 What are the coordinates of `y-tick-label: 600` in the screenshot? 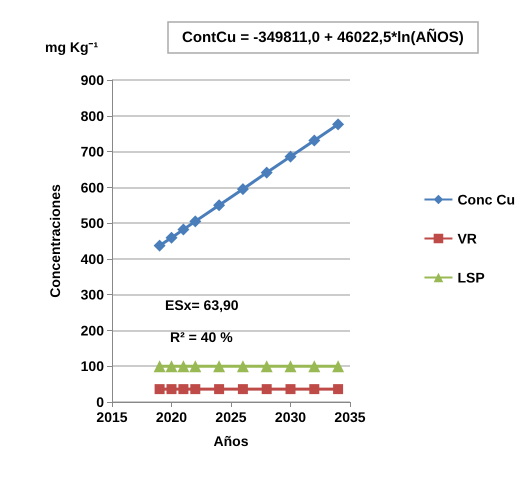 It's located at (92, 187).